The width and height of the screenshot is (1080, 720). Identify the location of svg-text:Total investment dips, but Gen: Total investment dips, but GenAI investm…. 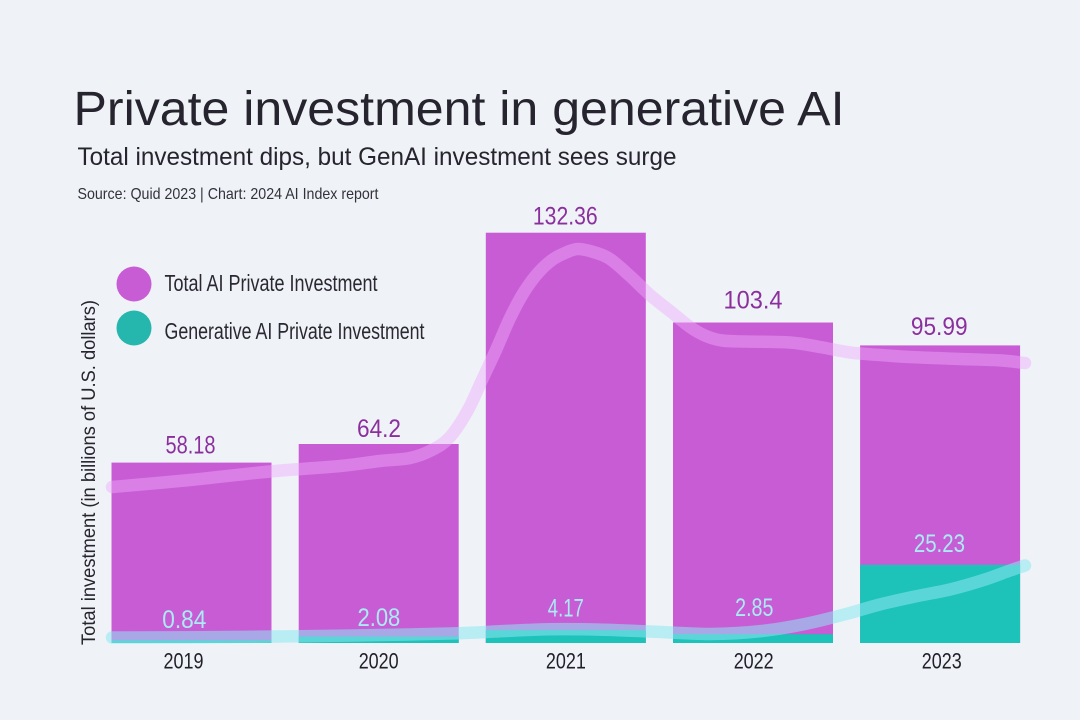
(377, 157).